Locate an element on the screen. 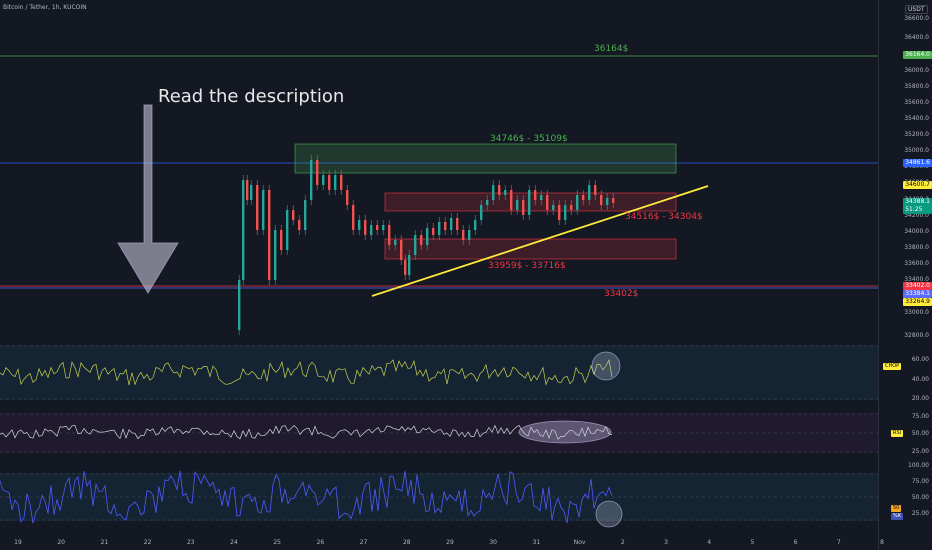 The width and height of the screenshot is (932, 550). time-axis-label: 28 is located at coordinates (406, 542).